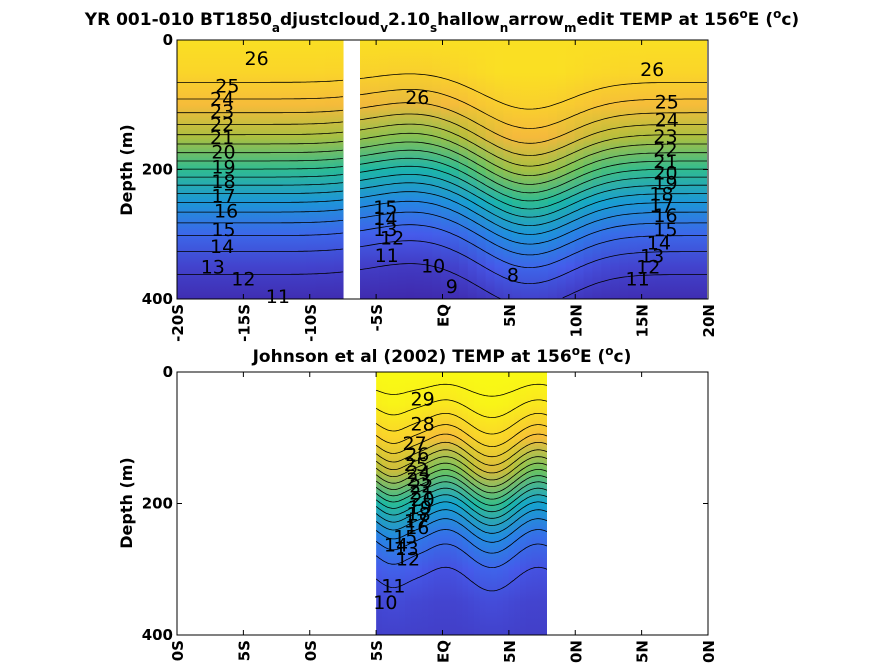  I want to click on contour-label: 29, so click(423, 399).